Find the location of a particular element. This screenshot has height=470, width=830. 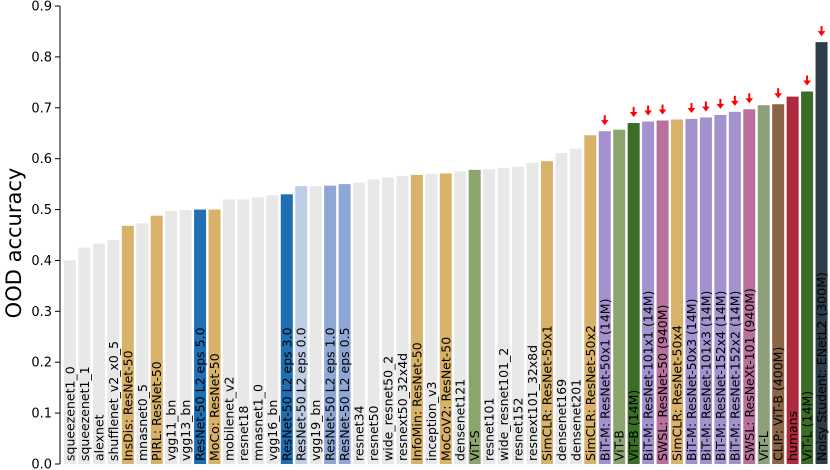

bar-label: vgg16_bn is located at coordinates (272, 430).